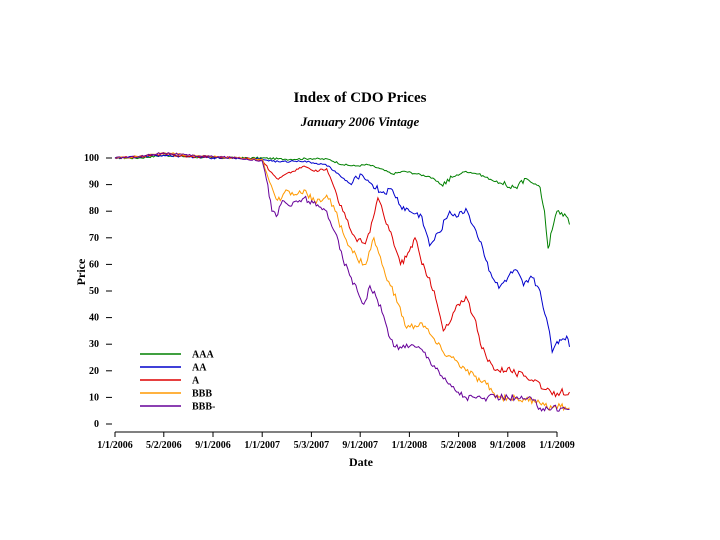 The width and height of the screenshot is (720, 540). What do you see at coordinates (203, 355) in the screenshot?
I see `legend-label: AAA` at bounding box center [203, 355].